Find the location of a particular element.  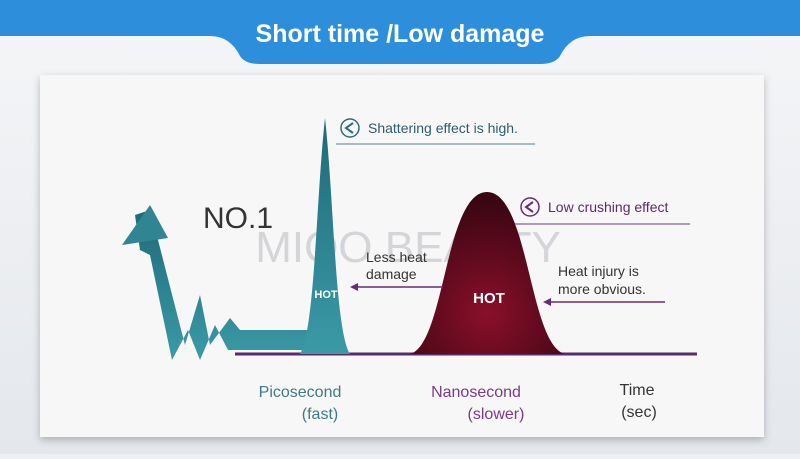

pico-label: Picosecond (fast) is located at coordinates (300, 403).